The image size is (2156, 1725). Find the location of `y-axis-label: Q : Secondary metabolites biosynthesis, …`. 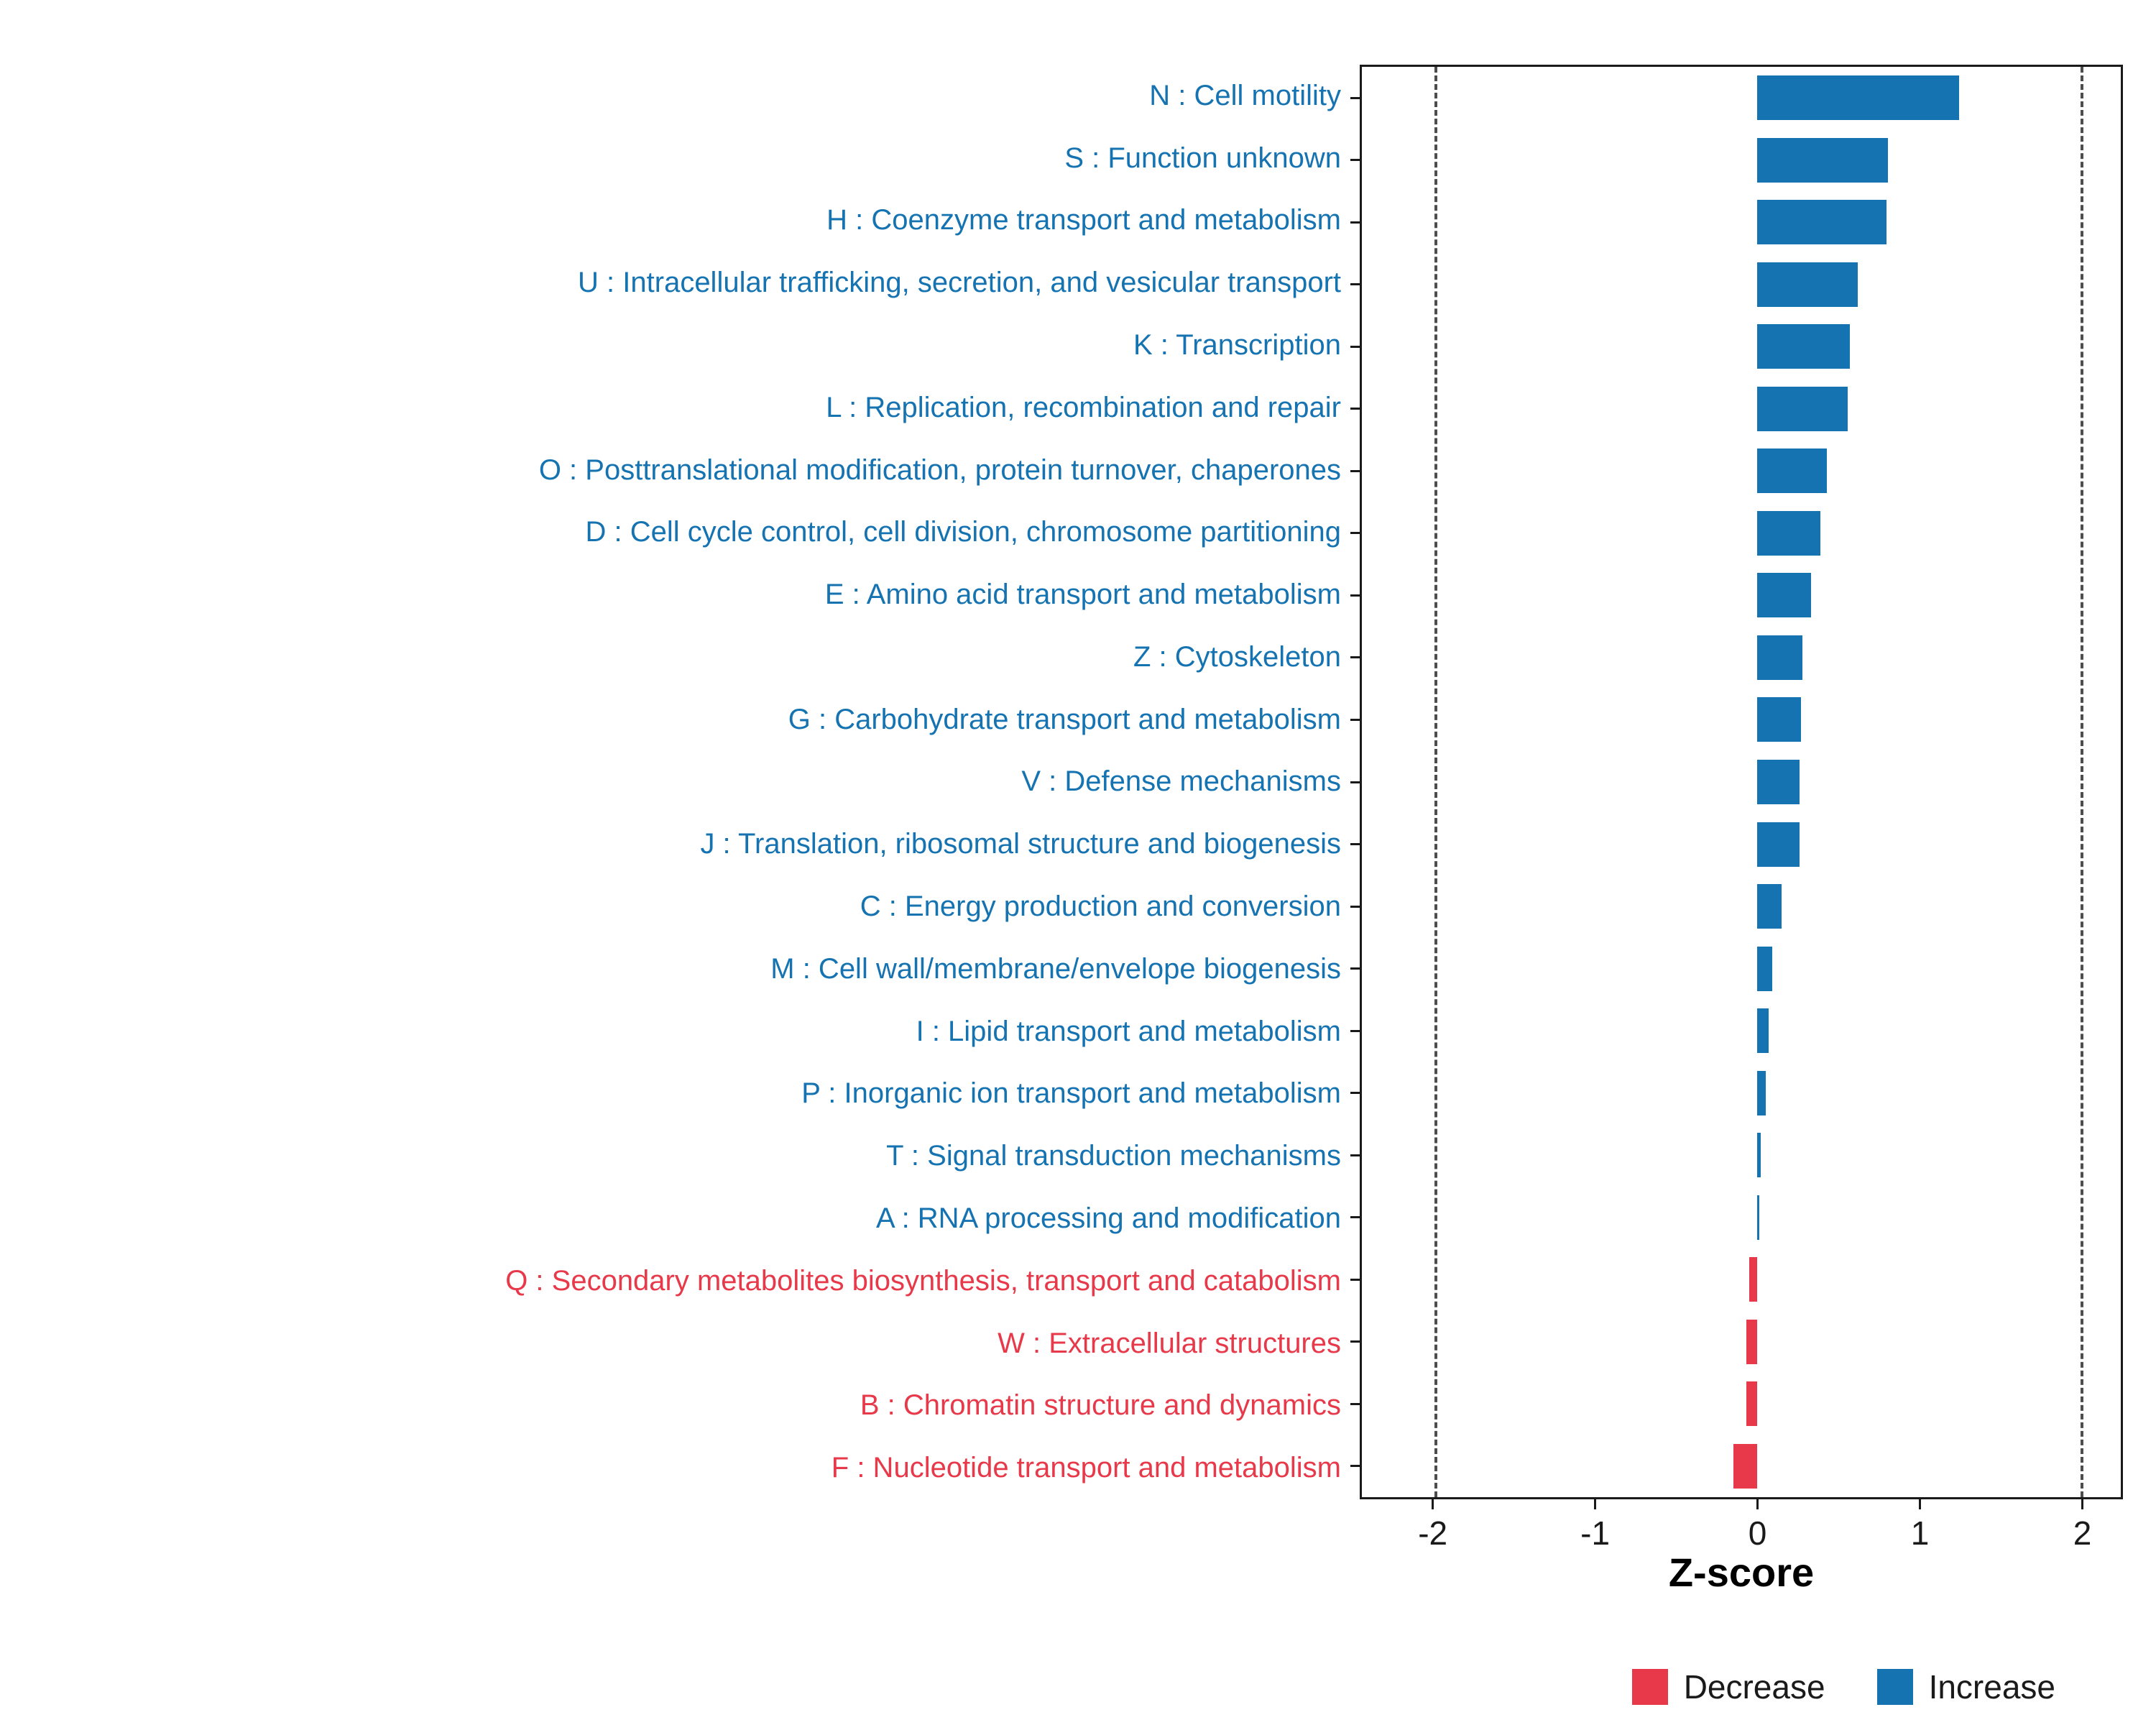

y-axis-label: Q : Secondary metabolites biosynthesis, … is located at coordinates (923, 1280).